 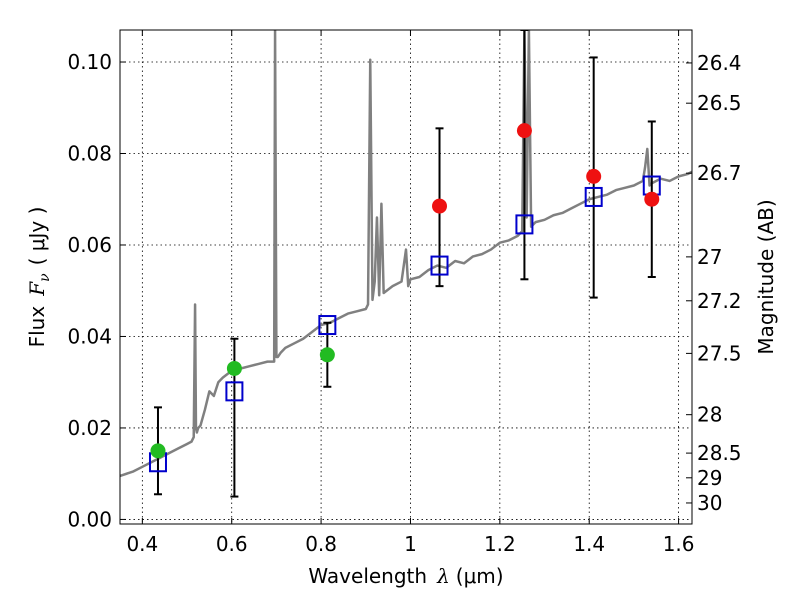 What do you see at coordinates (709, 415) in the screenshot?
I see `mag-tick-label: 28` at bounding box center [709, 415].